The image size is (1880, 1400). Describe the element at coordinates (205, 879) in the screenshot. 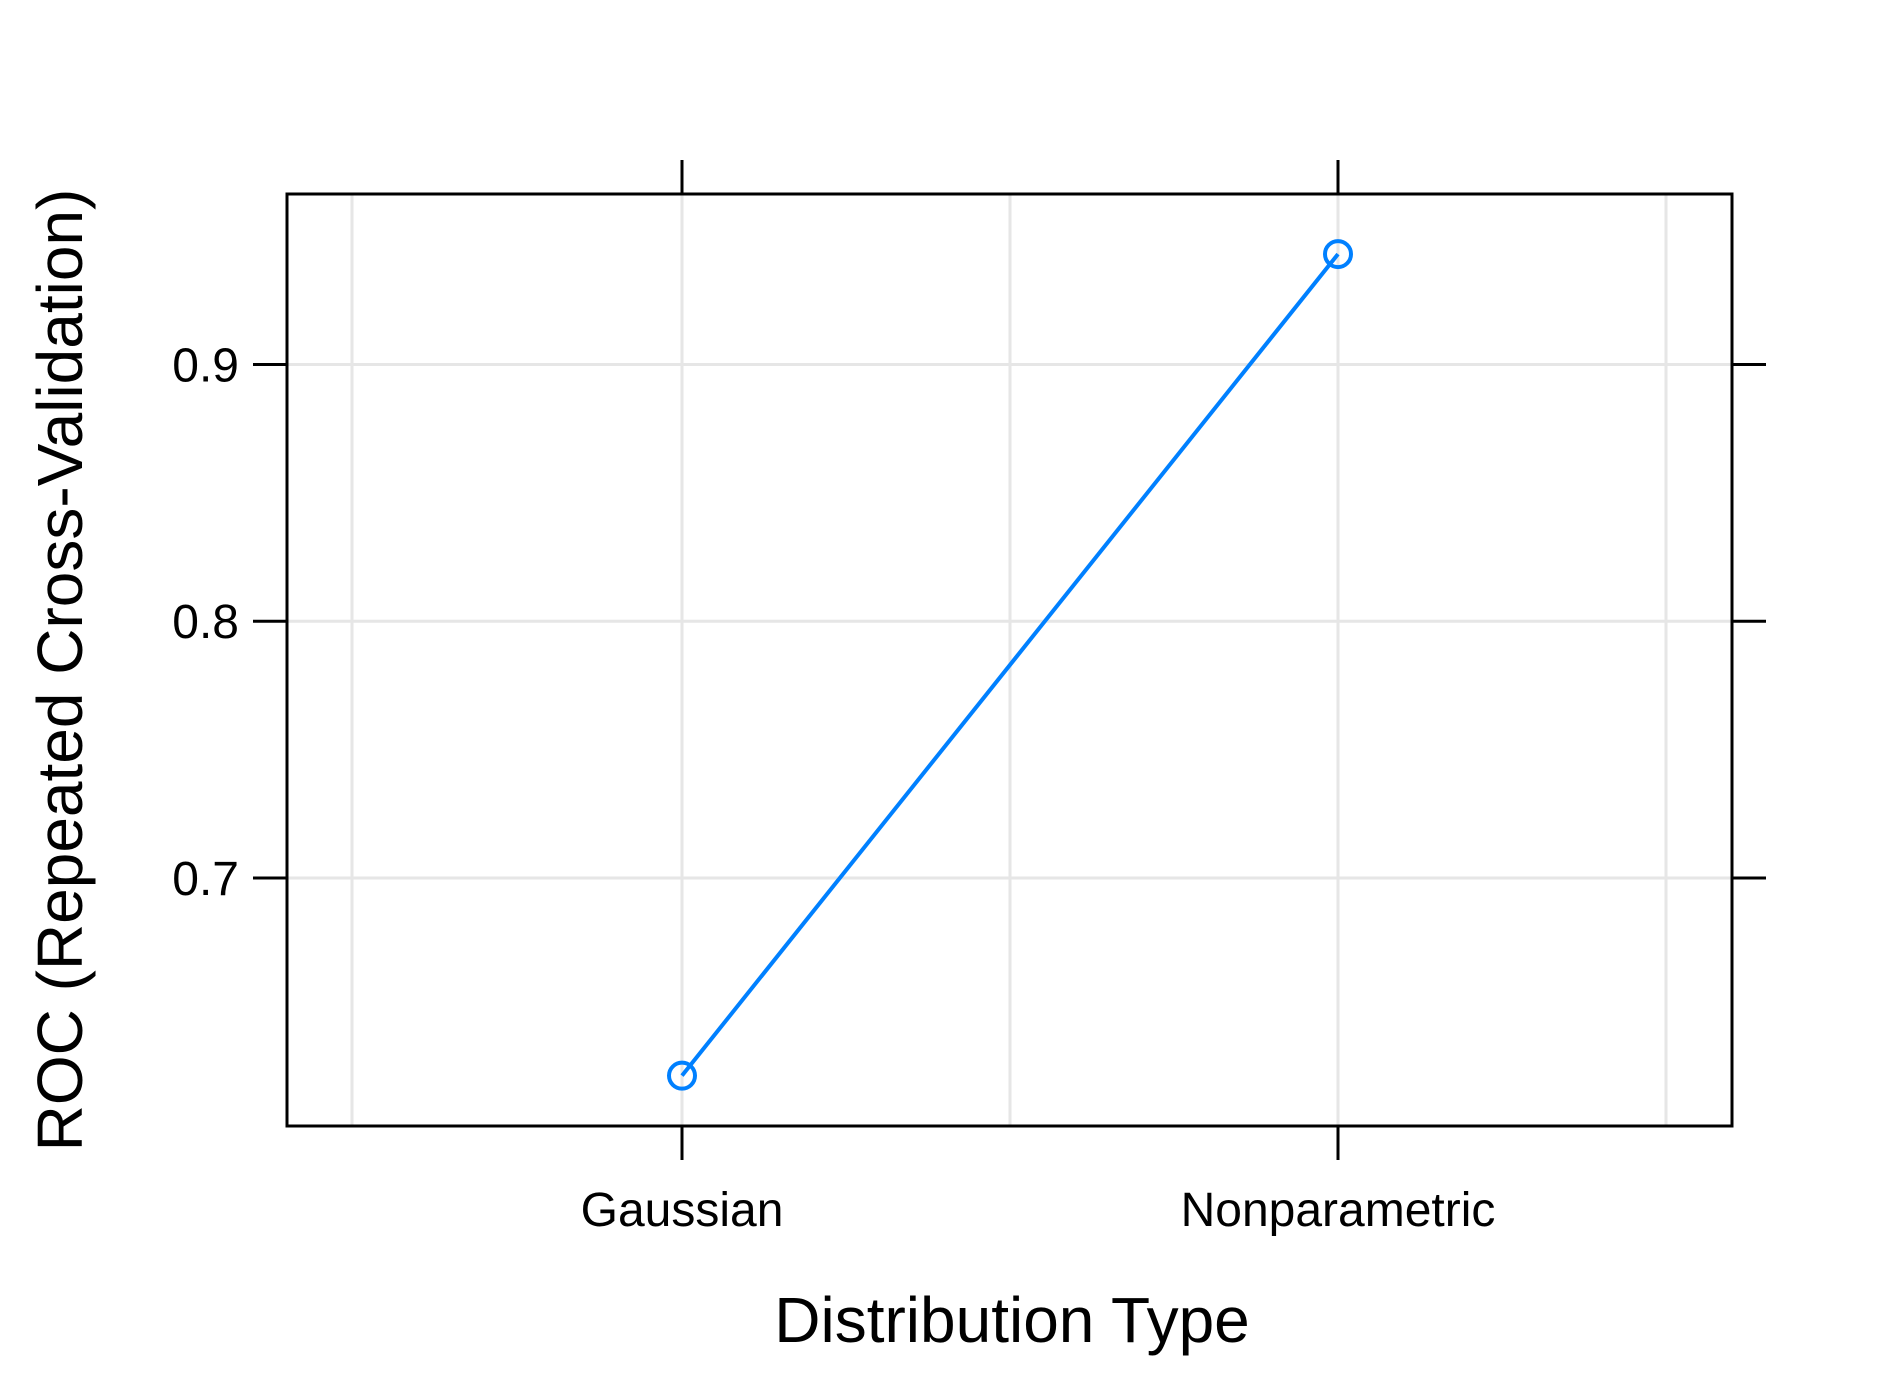

I see `y-tick-label: 0.7` at that location.